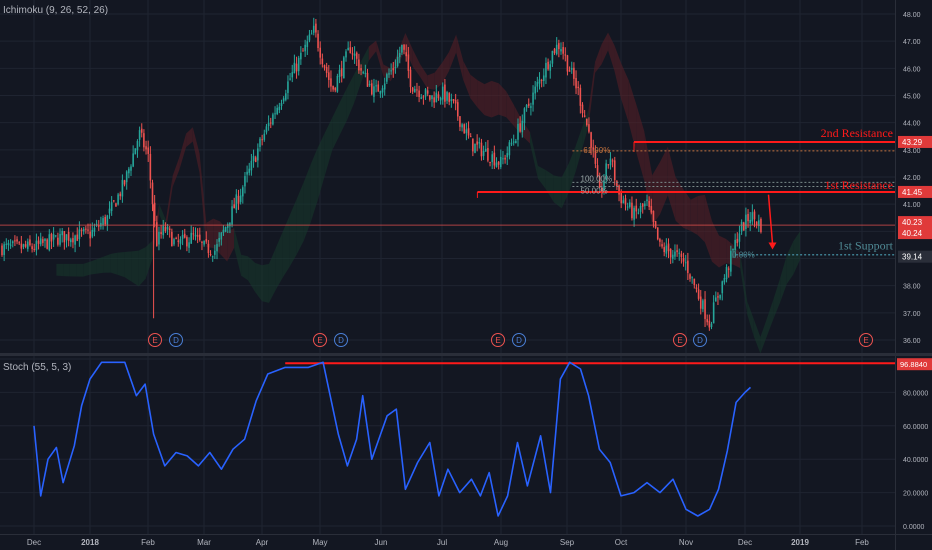 The width and height of the screenshot is (932, 550). I want to click on ichimoku-legend: Ichimoku (9, 26, 52, 26), so click(56, 10).